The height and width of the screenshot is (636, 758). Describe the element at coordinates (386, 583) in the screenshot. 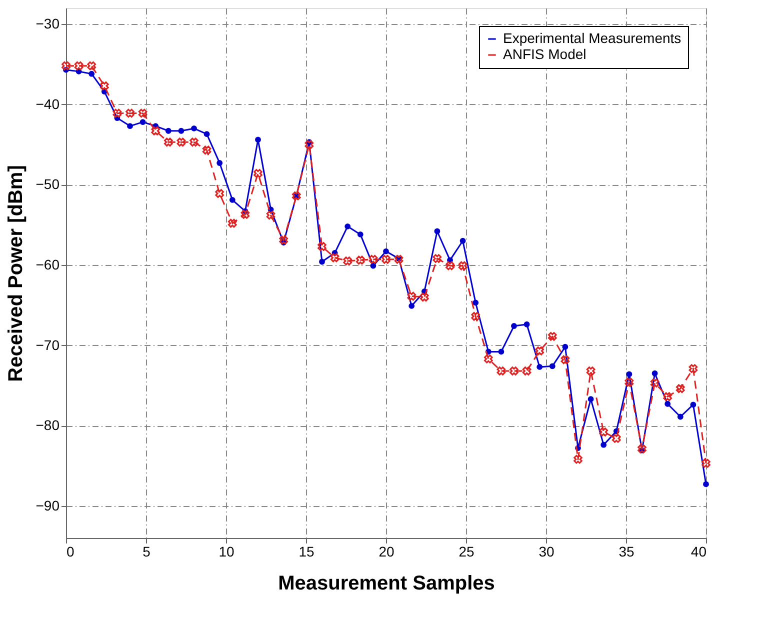

I see `x-axis-title: Measurement Samples` at that location.